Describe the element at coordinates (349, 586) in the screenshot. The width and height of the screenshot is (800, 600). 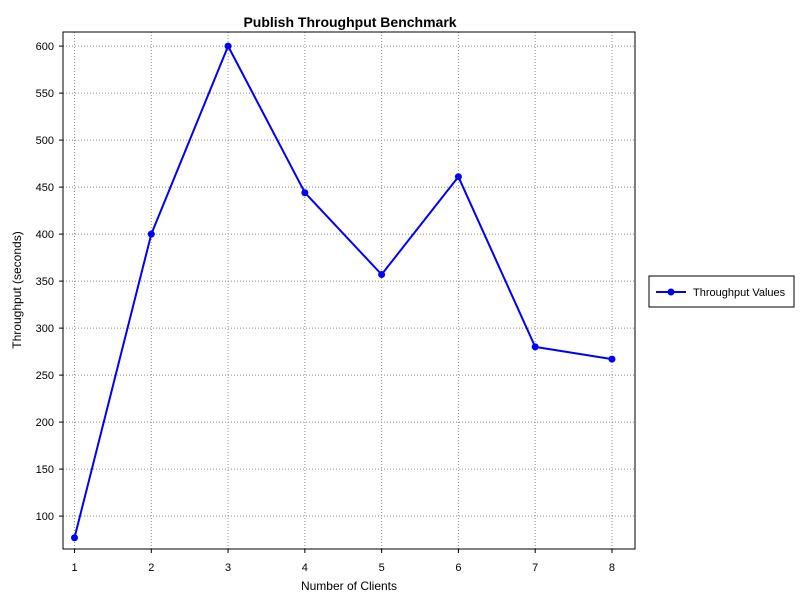
I see `x-axis-label: Number of Clients` at that location.